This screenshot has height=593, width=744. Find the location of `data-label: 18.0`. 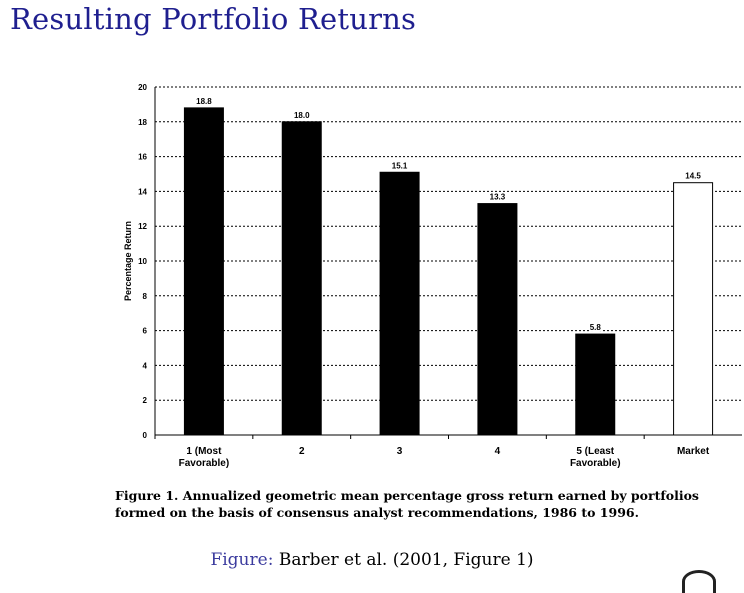

data-label: 18.0 is located at coordinates (302, 115).